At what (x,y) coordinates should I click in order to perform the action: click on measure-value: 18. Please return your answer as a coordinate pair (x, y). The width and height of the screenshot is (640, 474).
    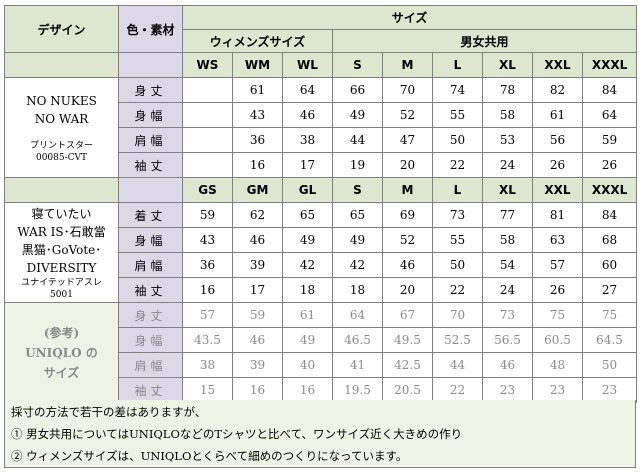
    Looking at the image, I should click on (307, 290).